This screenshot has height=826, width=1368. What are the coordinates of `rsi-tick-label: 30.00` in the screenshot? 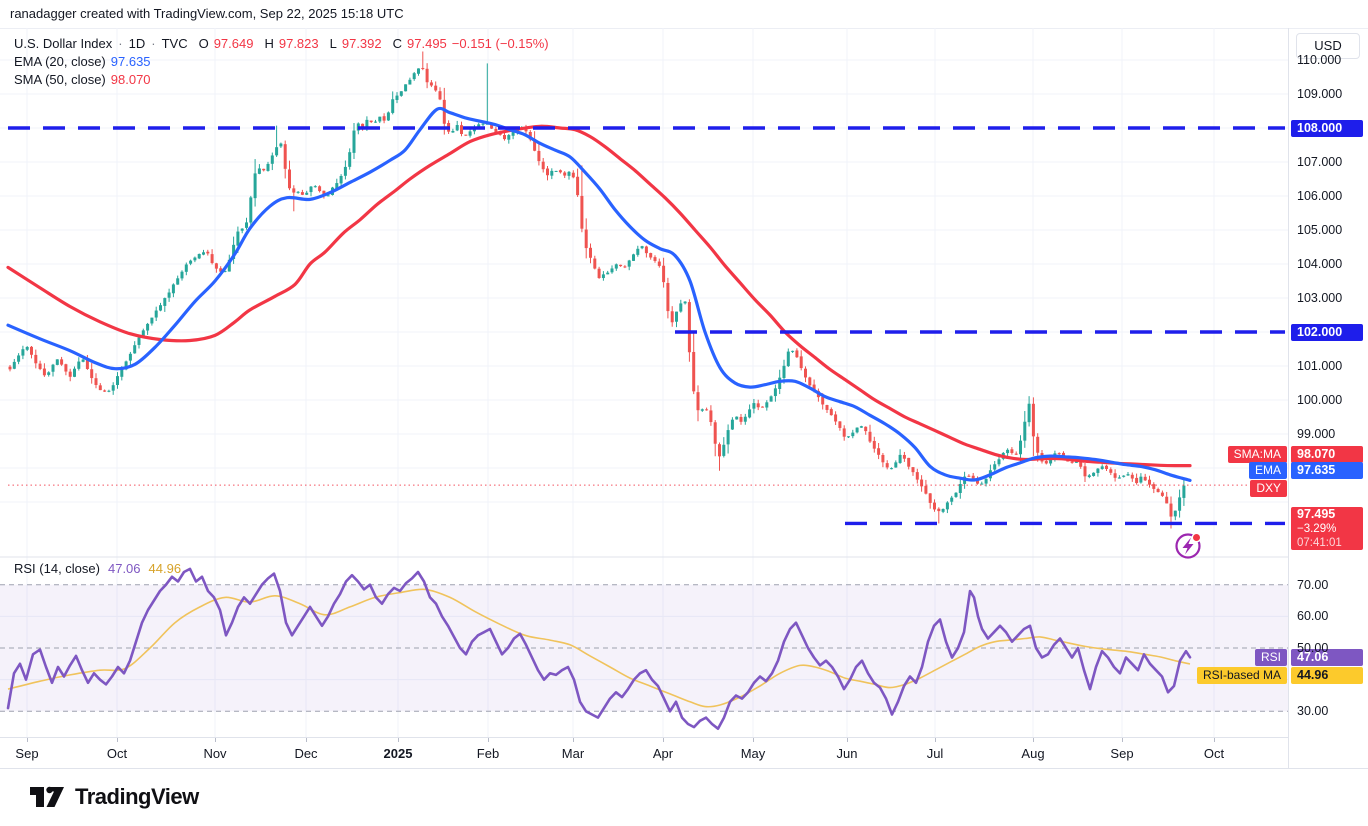 It's located at (1313, 711).